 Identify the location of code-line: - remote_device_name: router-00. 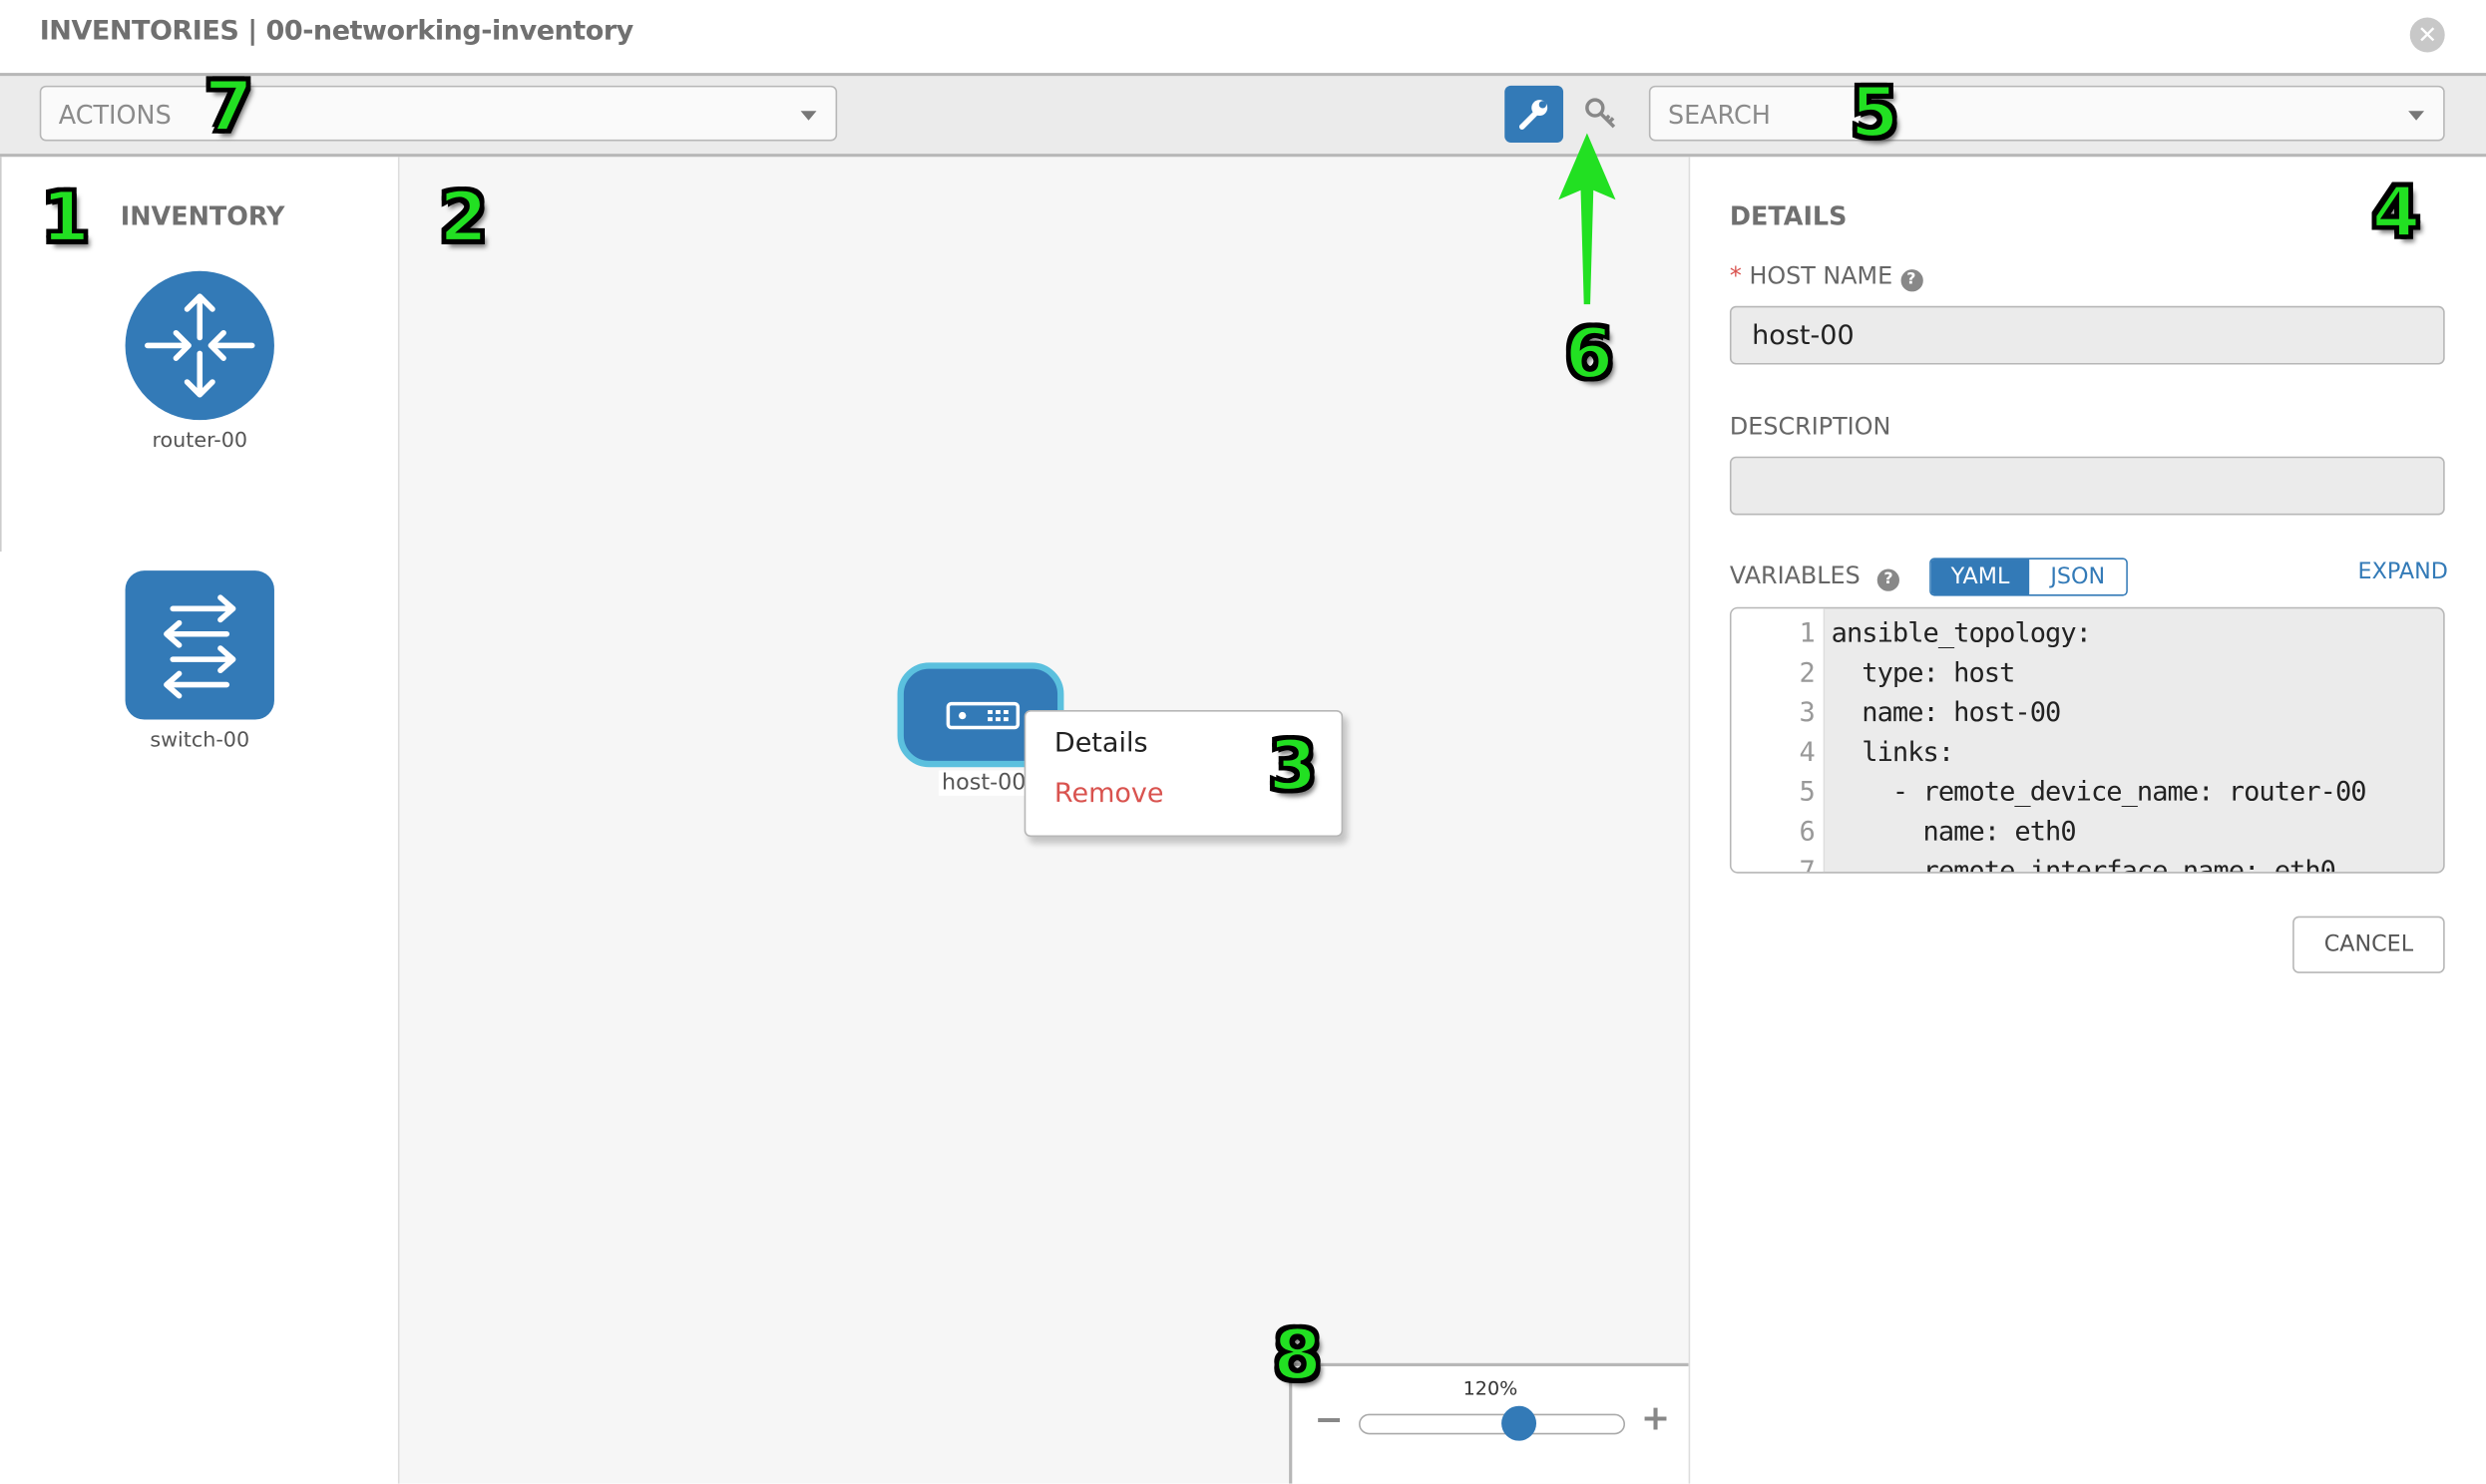
(2099, 792).